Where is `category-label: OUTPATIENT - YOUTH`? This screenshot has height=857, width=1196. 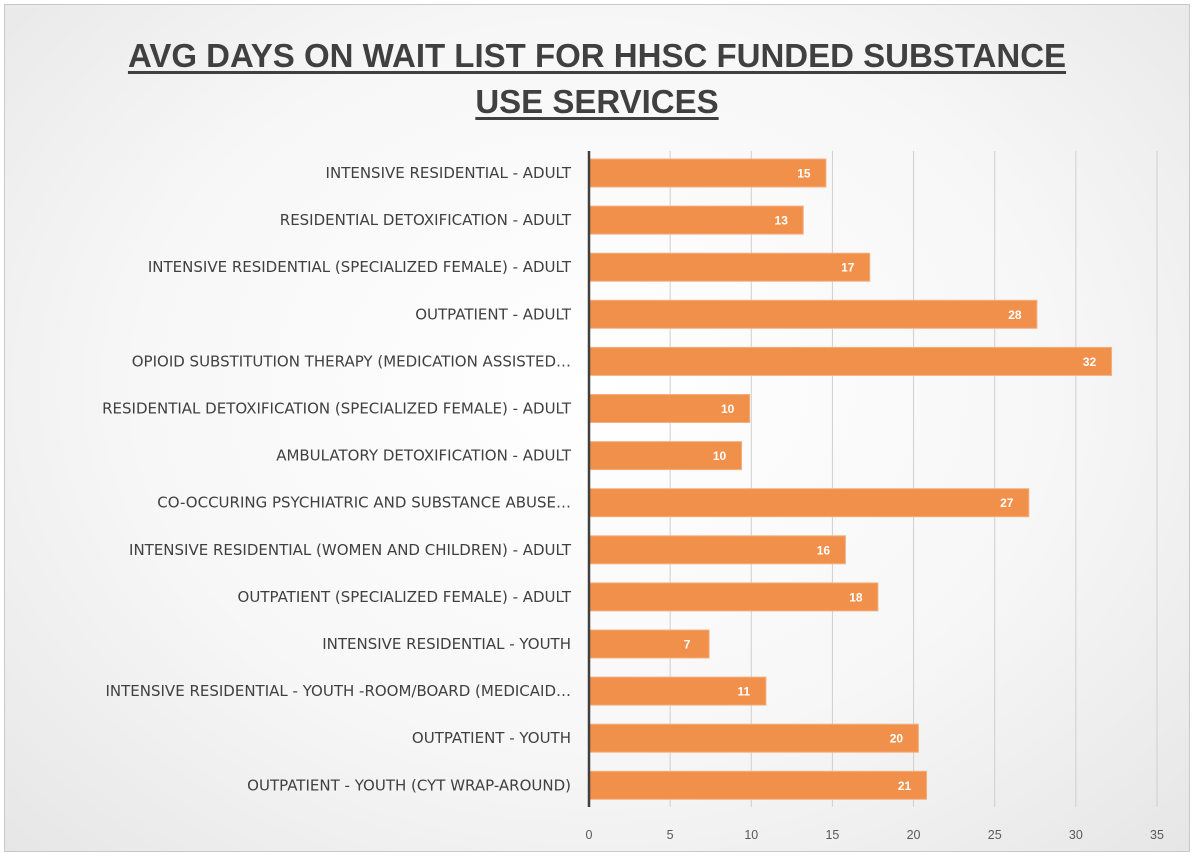 category-label: OUTPATIENT - YOUTH is located at coordinates (491, 738).